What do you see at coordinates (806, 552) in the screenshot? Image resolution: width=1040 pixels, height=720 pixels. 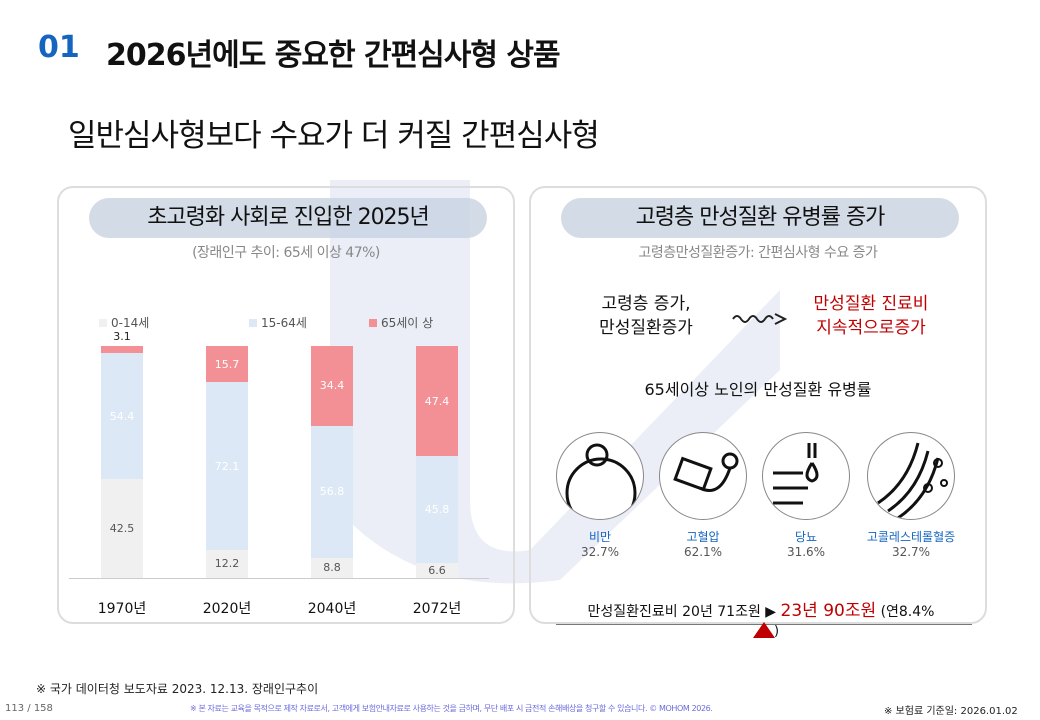 I see `disease-rate: 31.6%` at bounding box center [806, 552].